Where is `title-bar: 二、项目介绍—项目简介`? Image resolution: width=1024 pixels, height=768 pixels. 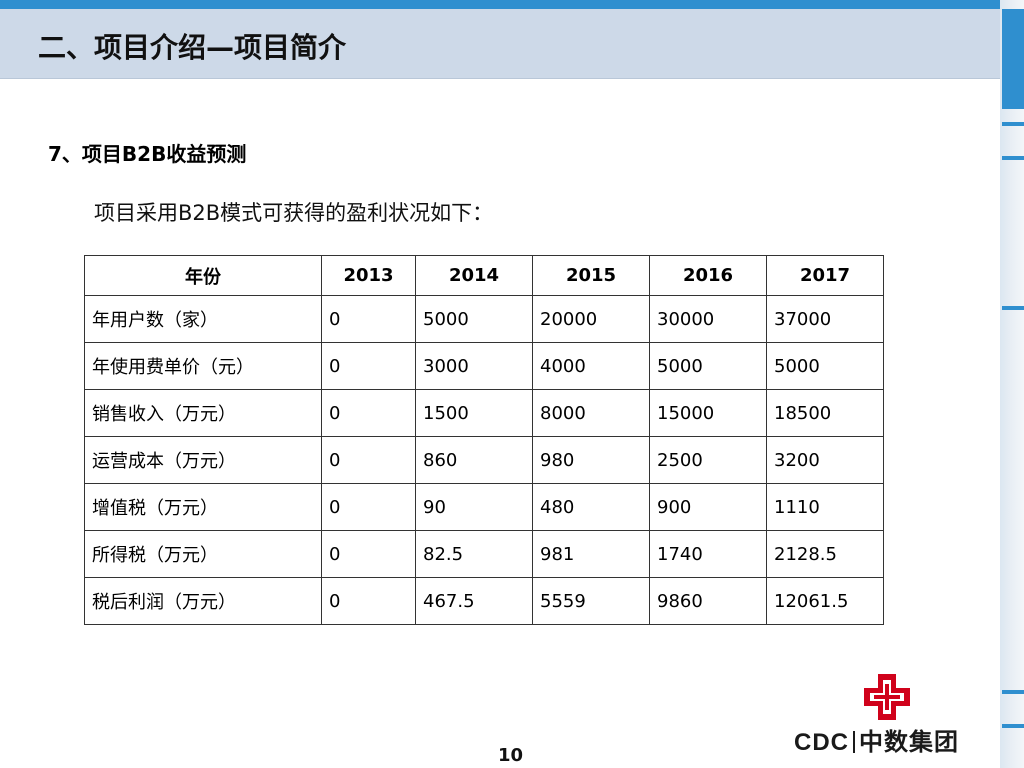 title-bar: 二、项目介绍—项目简介 is located at coordinates (500, 44).